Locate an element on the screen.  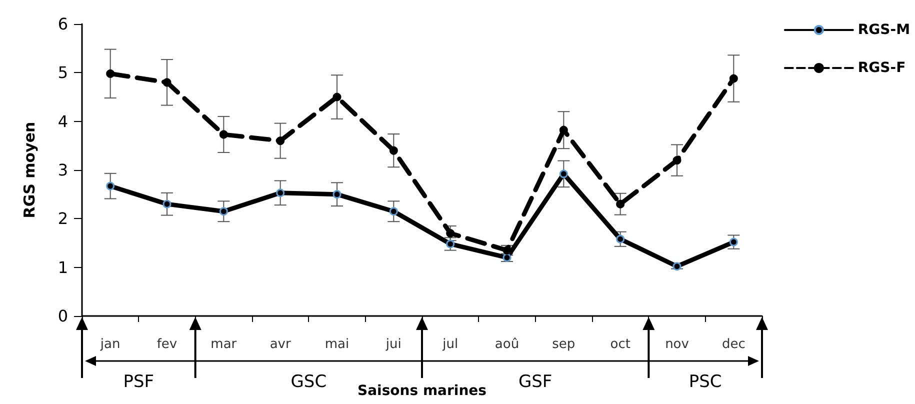
legend-label: RGS-M is located at coordinates (884, 30).